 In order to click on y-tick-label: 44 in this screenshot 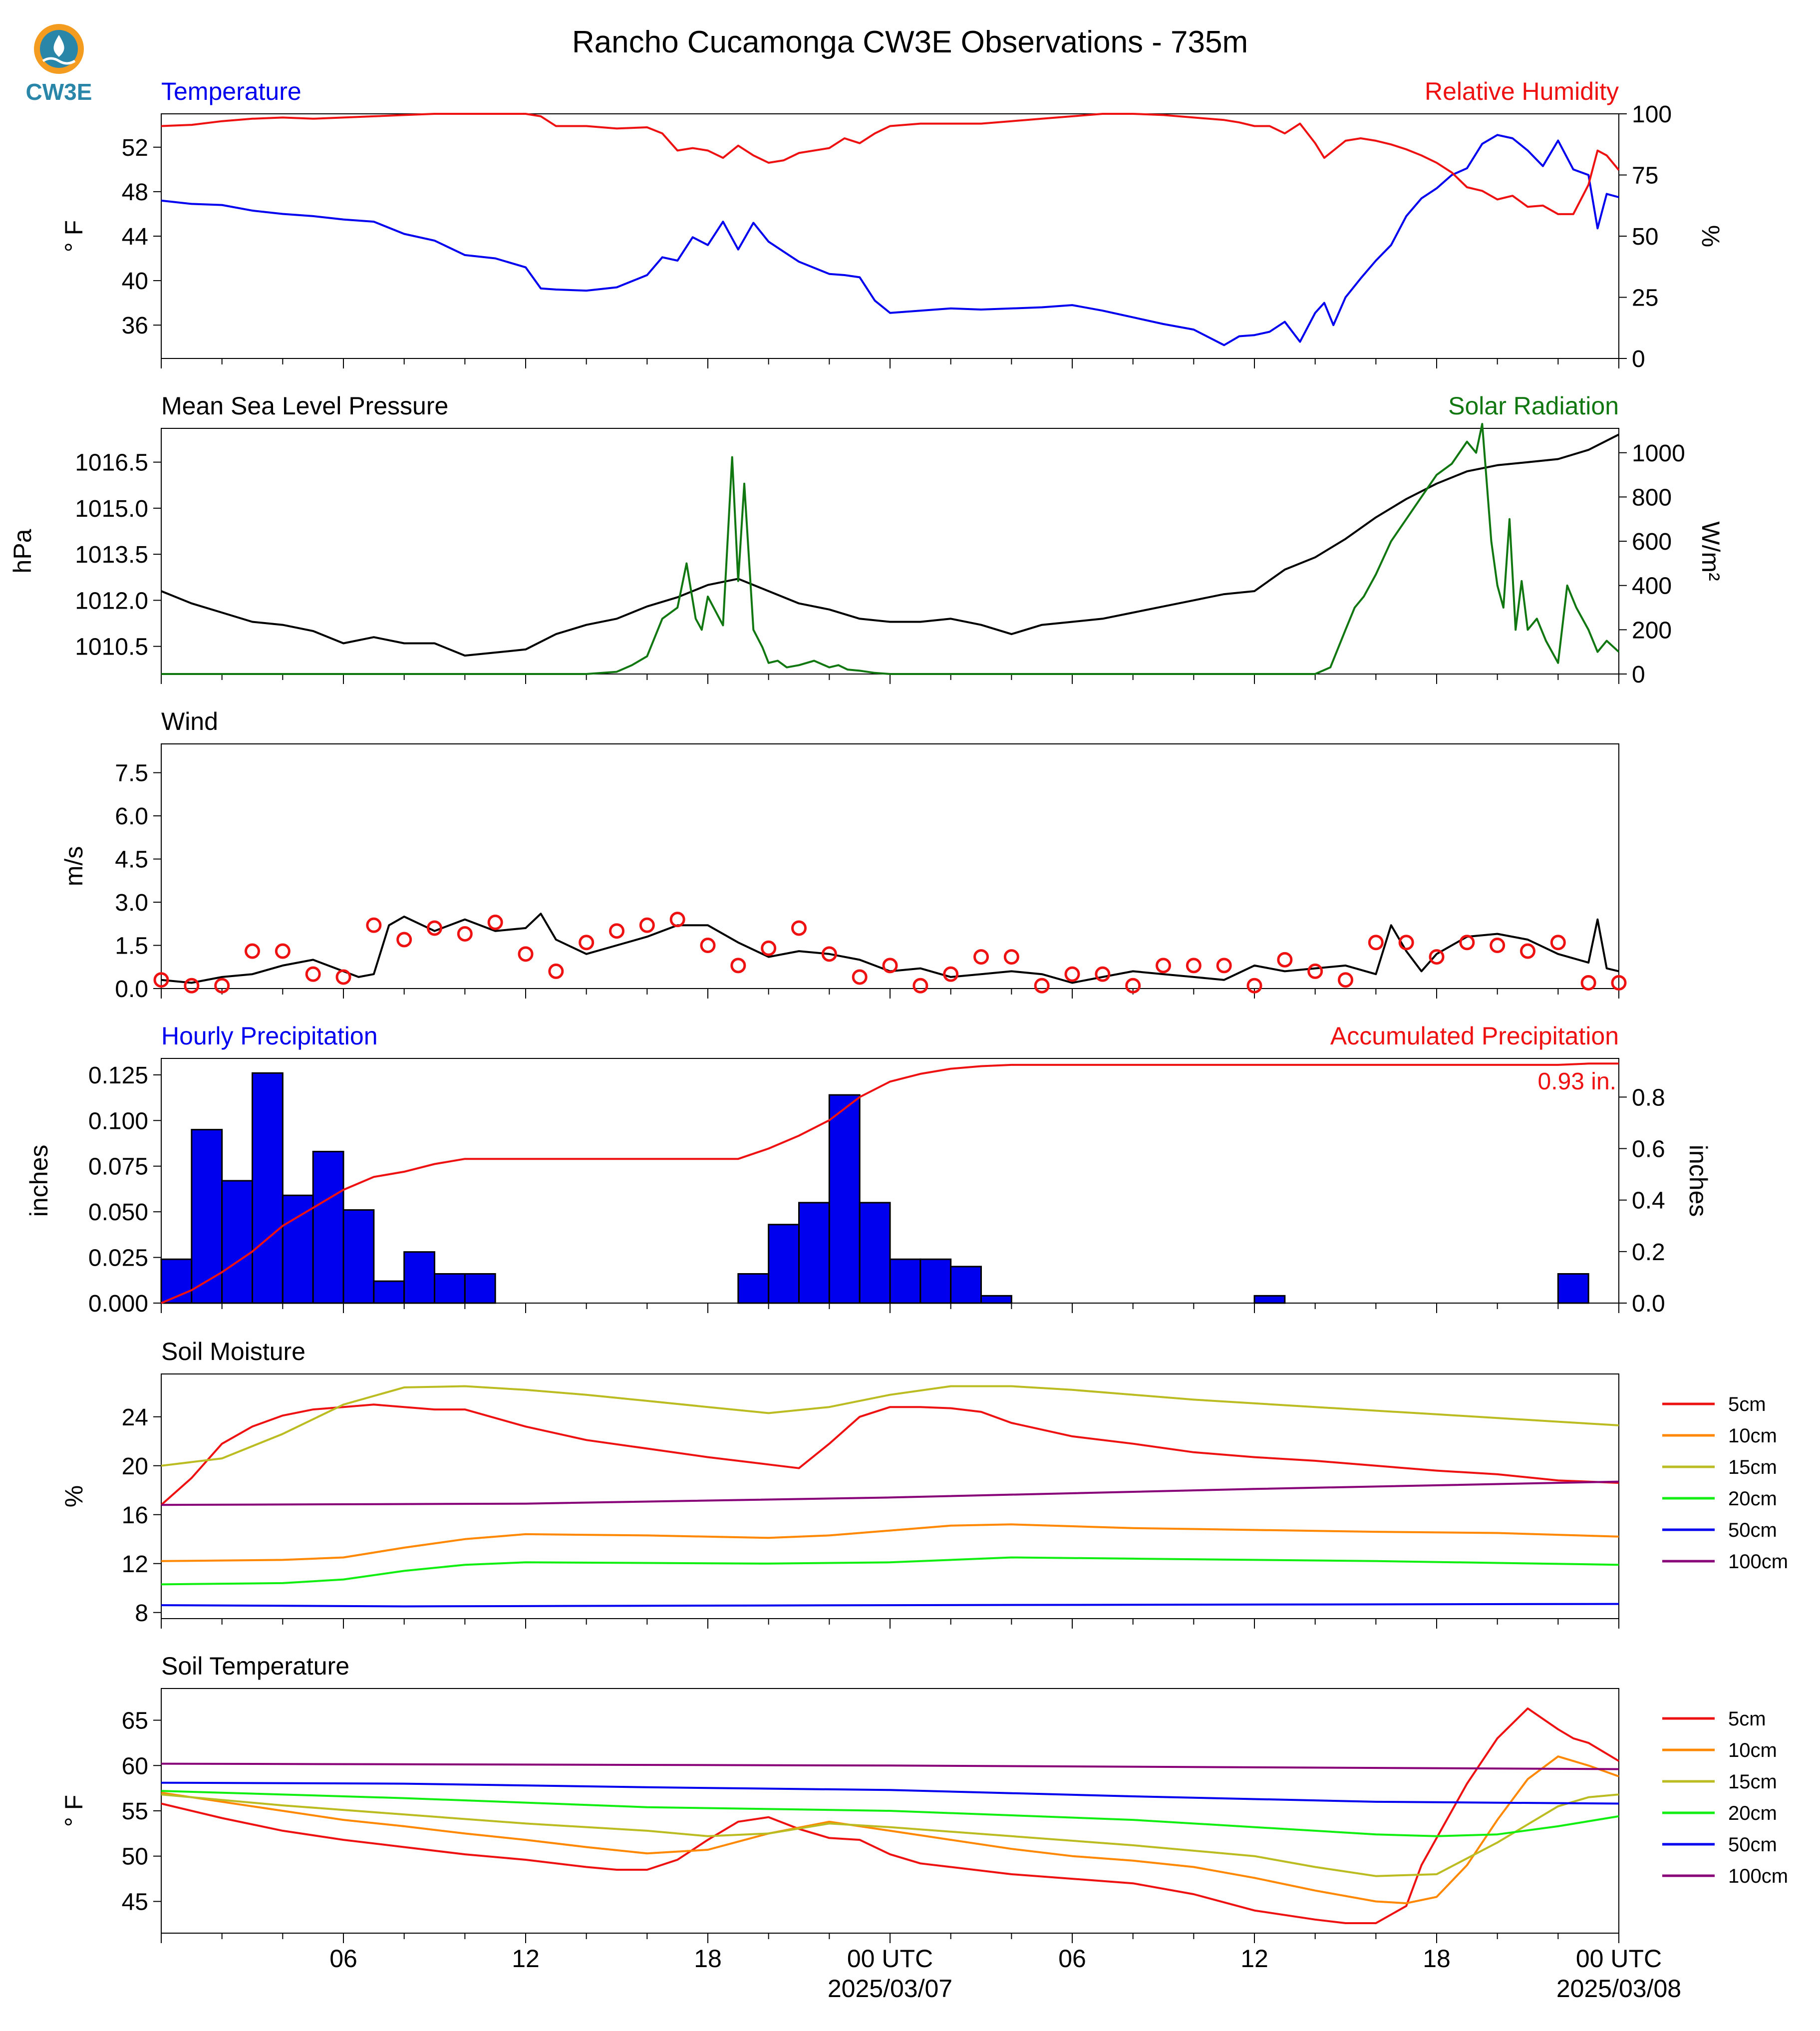, I will do `click(135, 237)`.